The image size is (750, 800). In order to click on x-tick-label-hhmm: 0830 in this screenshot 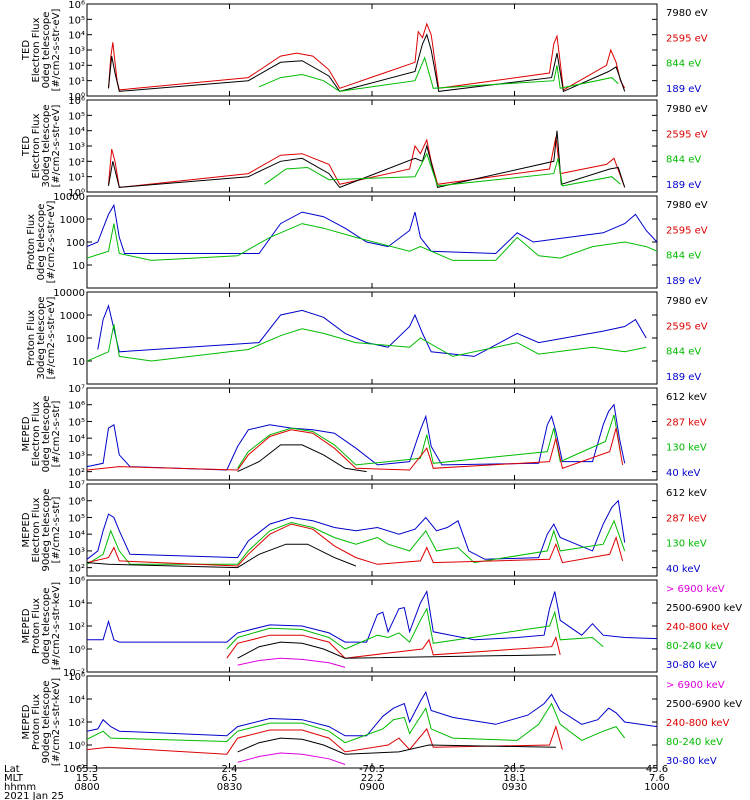, I will do `click(229, 787)`.